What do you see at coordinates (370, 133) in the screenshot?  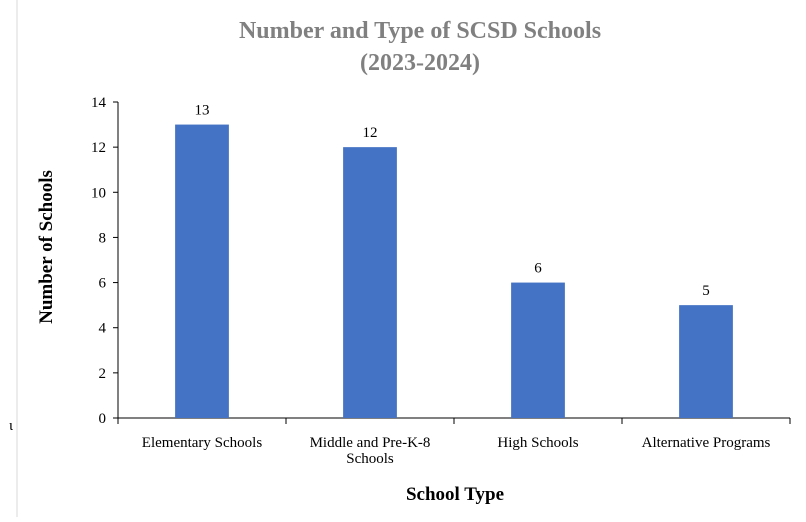 I see `data-label: 12` at bounding box center [370, 133].